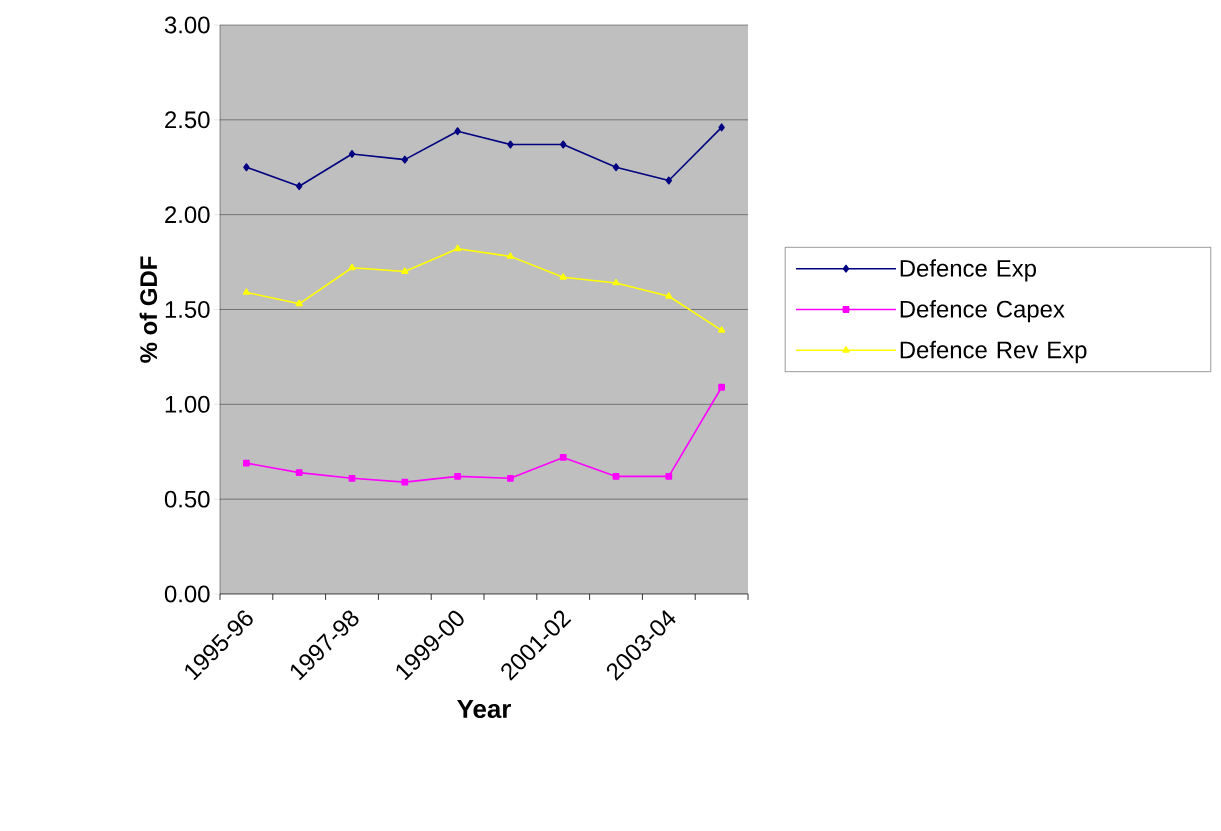 This screenshot has width=1221, height=831. Describe the element at coordinates (187, 594) in the screenshot. I see `y-tick-label: 0.00` at that location.